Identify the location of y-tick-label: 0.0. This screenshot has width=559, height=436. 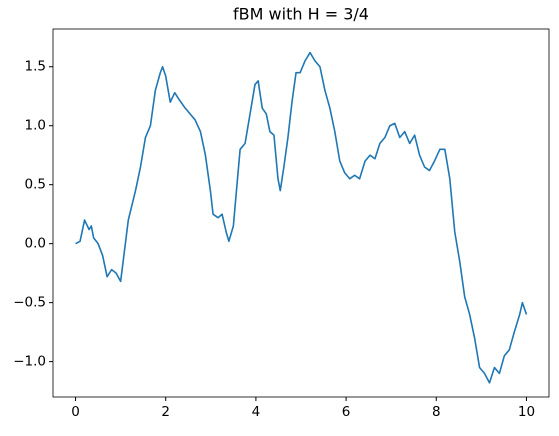
(35, 244).